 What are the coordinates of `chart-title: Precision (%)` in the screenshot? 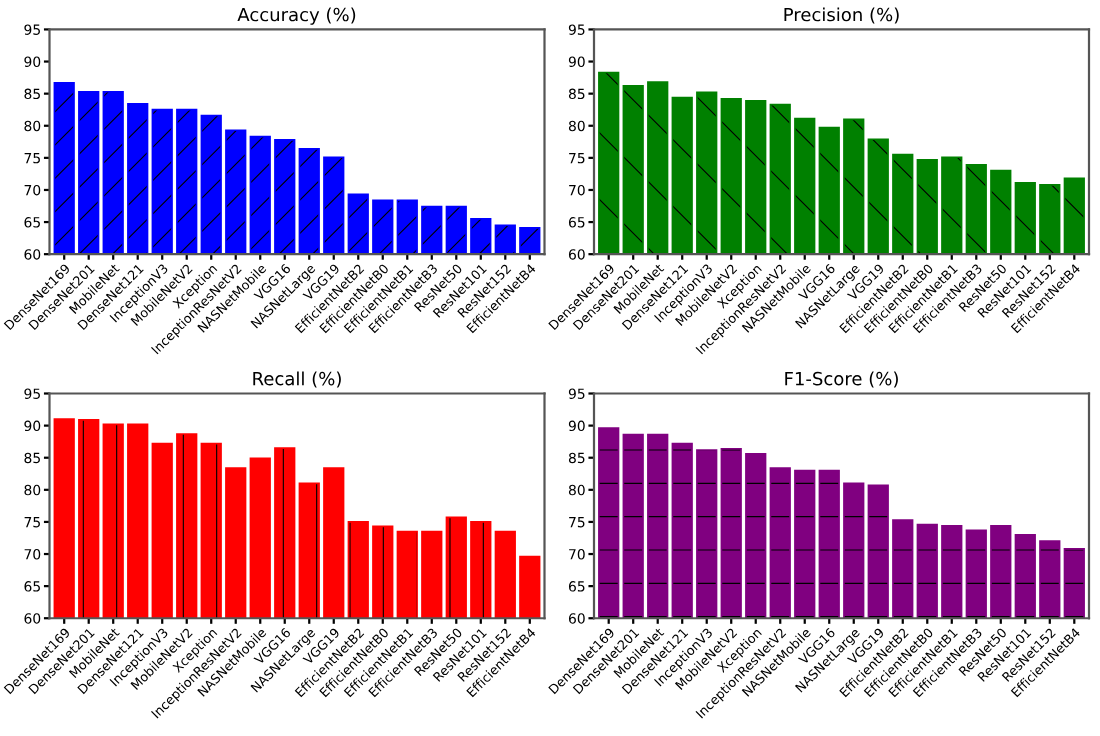 It's located at (841, 15).